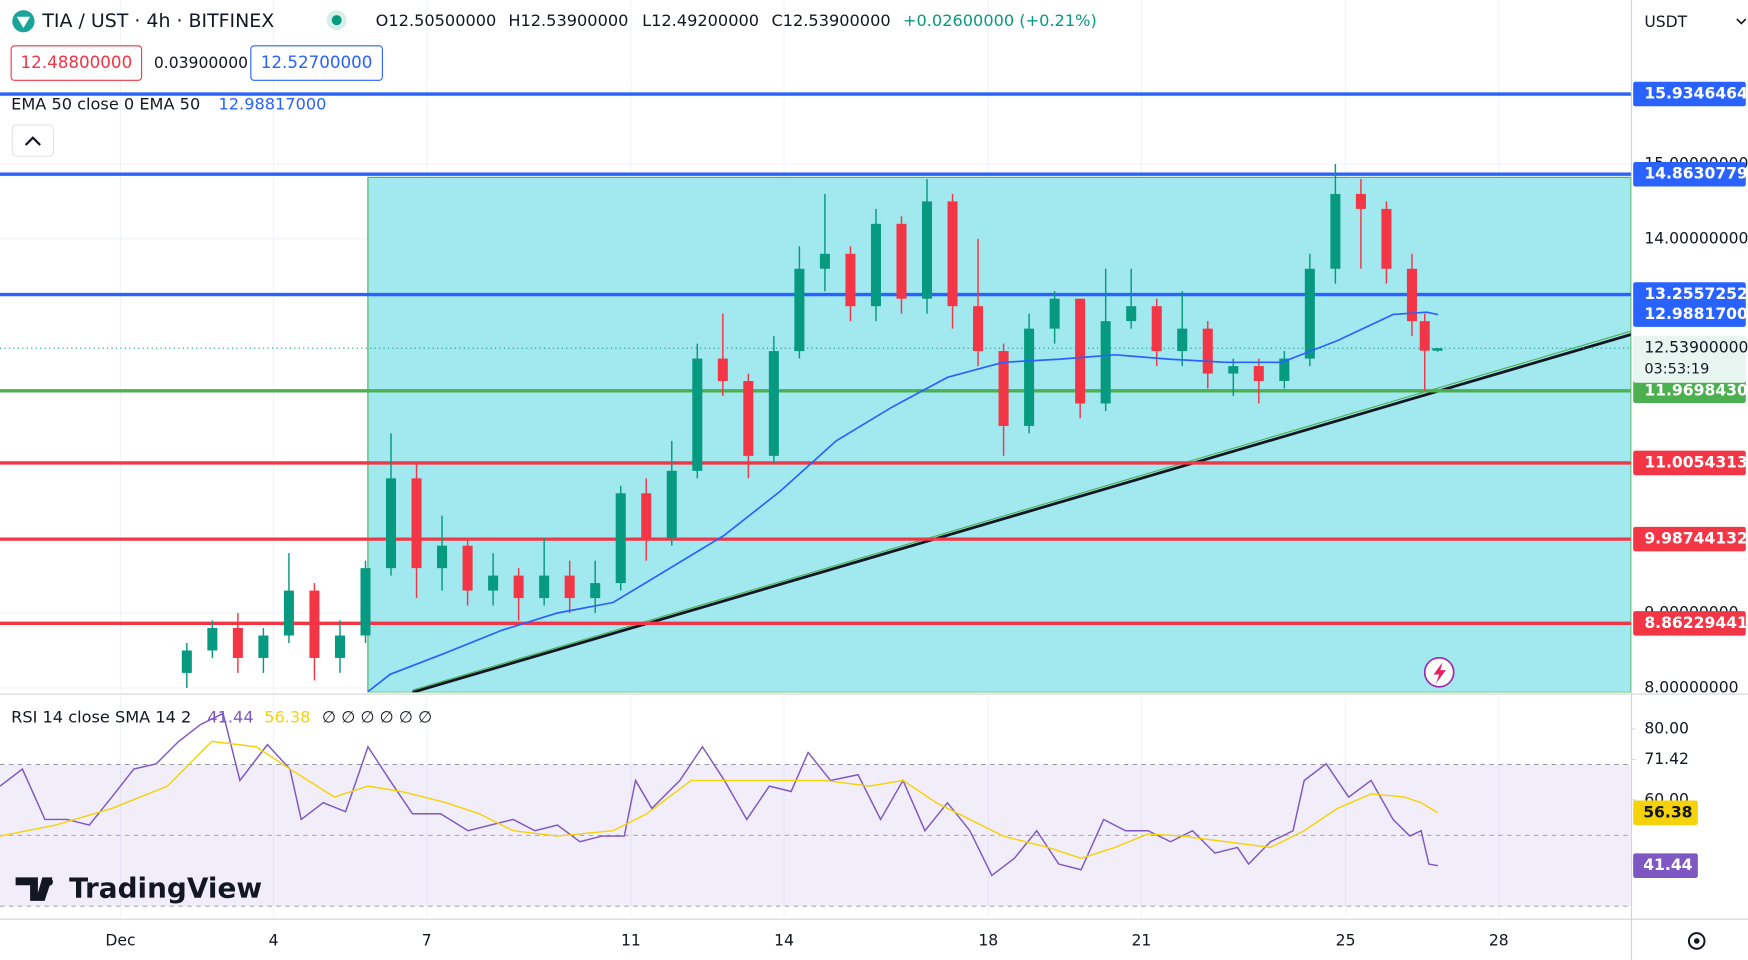 This screenshot has width=1748, height=960. I want to click on ema-legend-value: 12.98817000, so click(273, 103).